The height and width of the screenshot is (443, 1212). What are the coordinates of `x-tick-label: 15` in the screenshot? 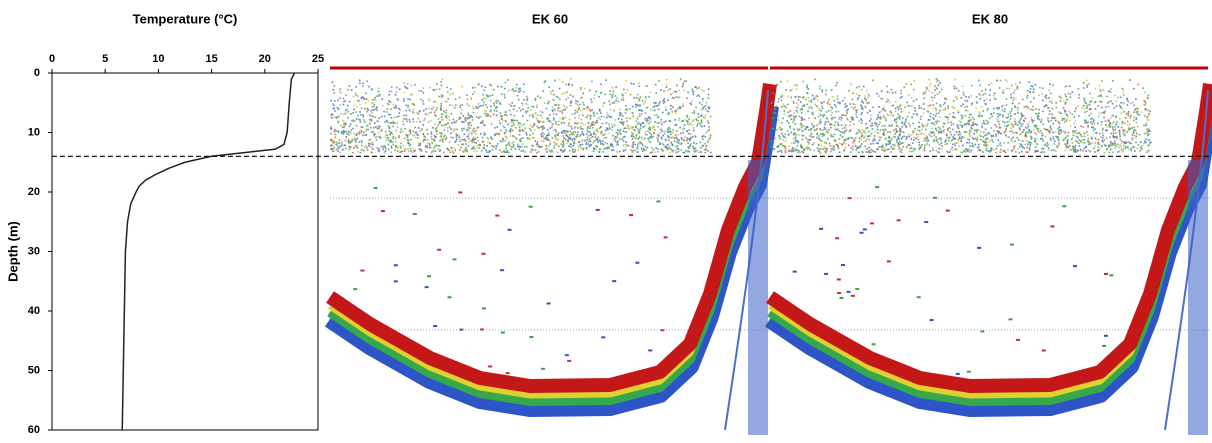 It's located at (211, 59).